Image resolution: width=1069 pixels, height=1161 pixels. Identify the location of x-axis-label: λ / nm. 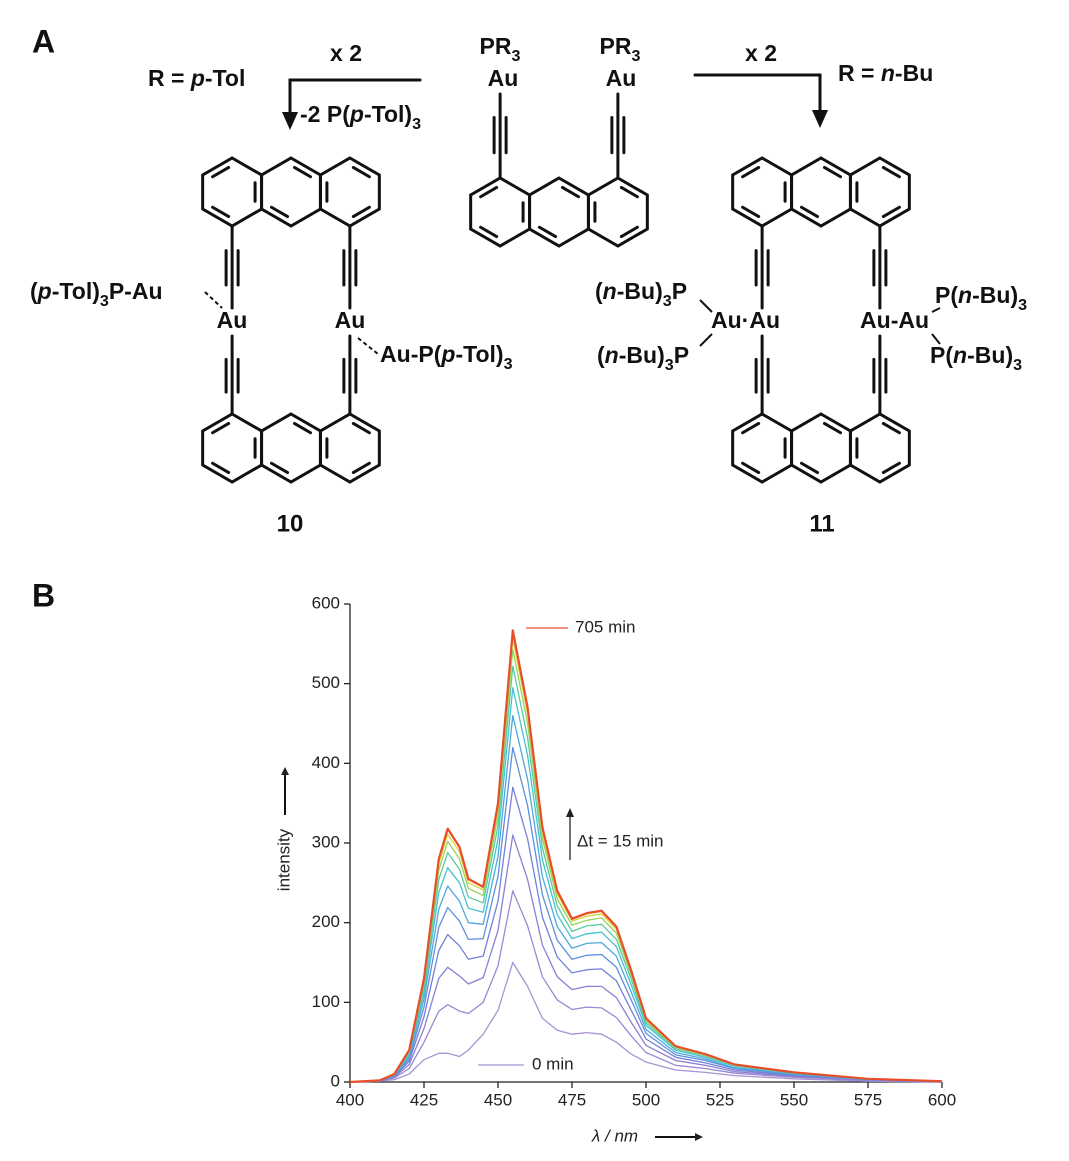
(614, 1135).